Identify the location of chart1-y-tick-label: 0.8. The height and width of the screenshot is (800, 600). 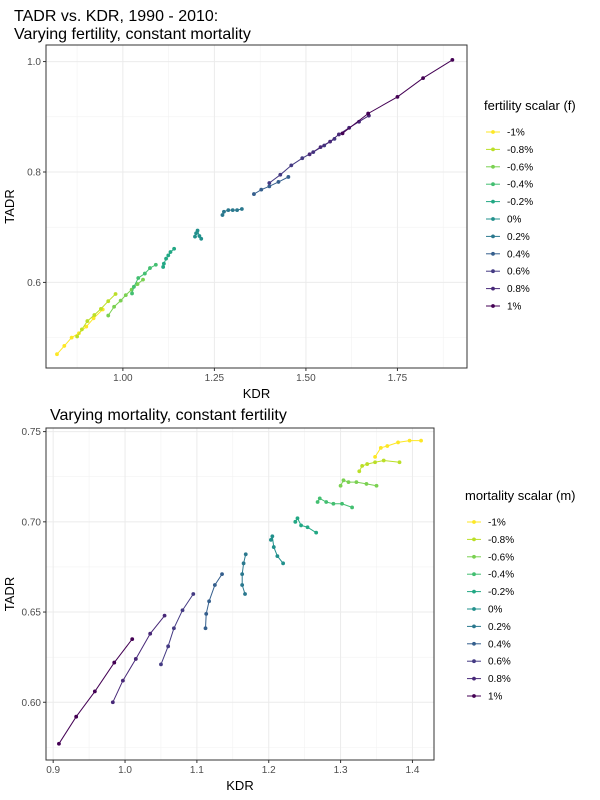
(34, 172).